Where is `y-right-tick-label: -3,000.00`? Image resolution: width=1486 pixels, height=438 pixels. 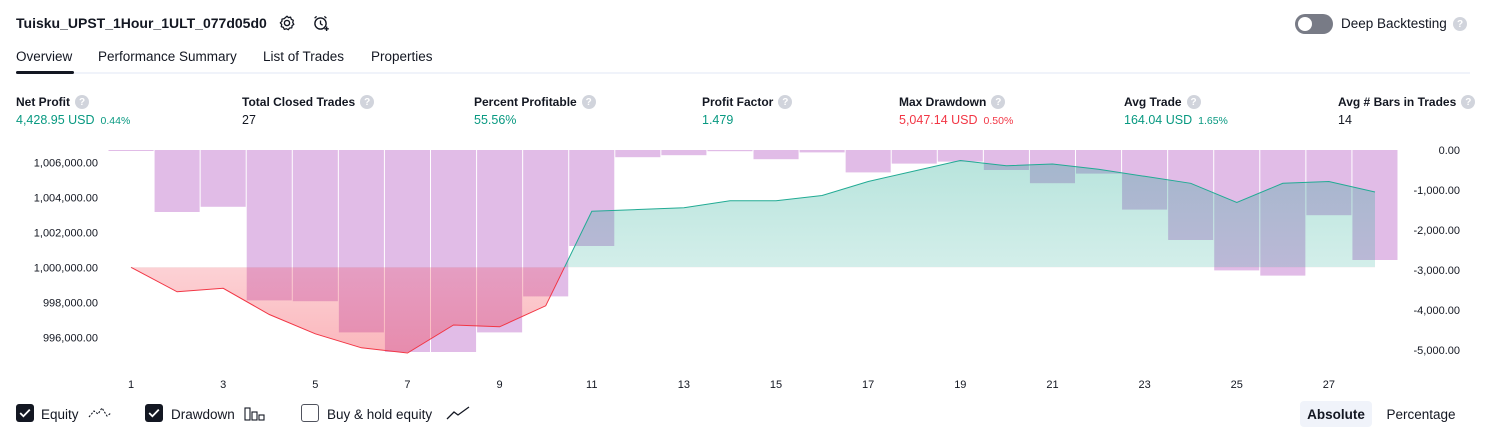
y-right-tick-label: -3,000.00 is located at coordinates (1437, 271).